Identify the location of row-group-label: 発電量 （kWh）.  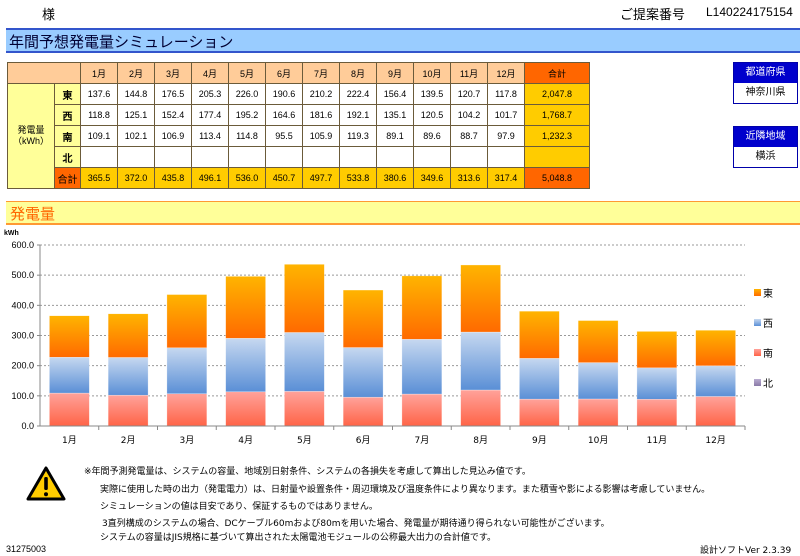
(31, 136).